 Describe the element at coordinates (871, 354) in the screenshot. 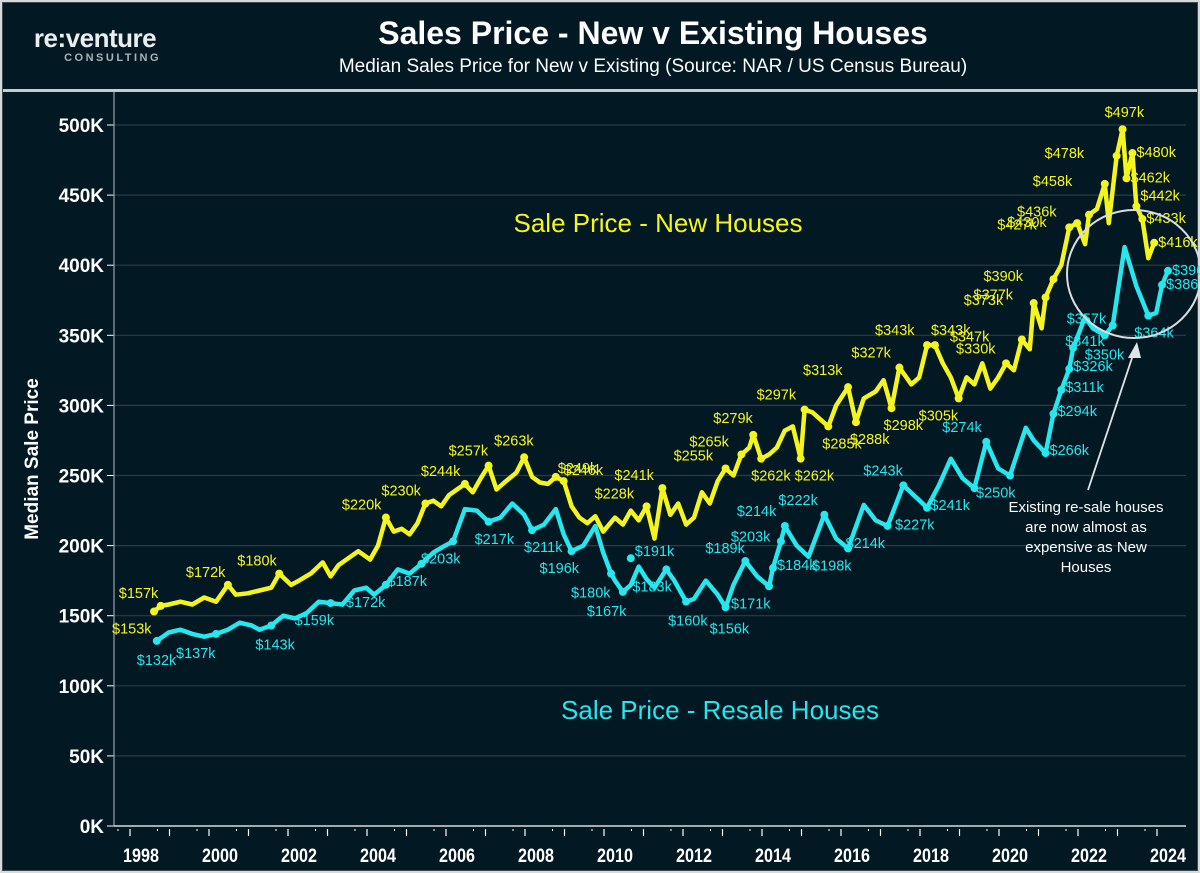

I see `data-label: $327k` at that location.